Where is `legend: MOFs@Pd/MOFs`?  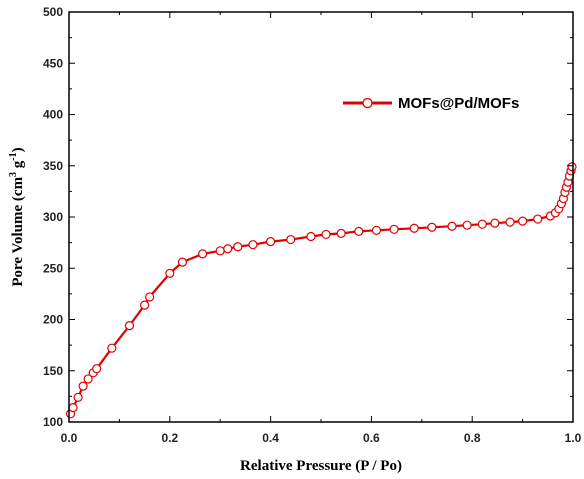 legend: MOFs@Pd/MOFs is located at coordinates (431, 103).